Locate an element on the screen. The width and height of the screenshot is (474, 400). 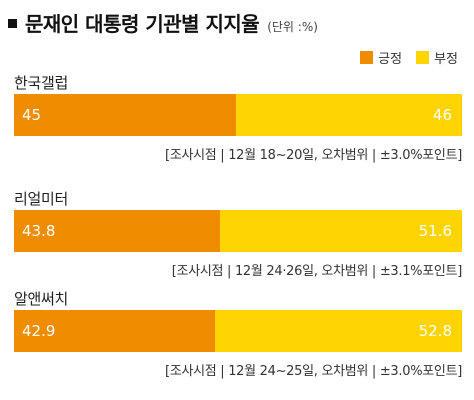
bar-track: 45 46 is located at coordinates (238, 115).